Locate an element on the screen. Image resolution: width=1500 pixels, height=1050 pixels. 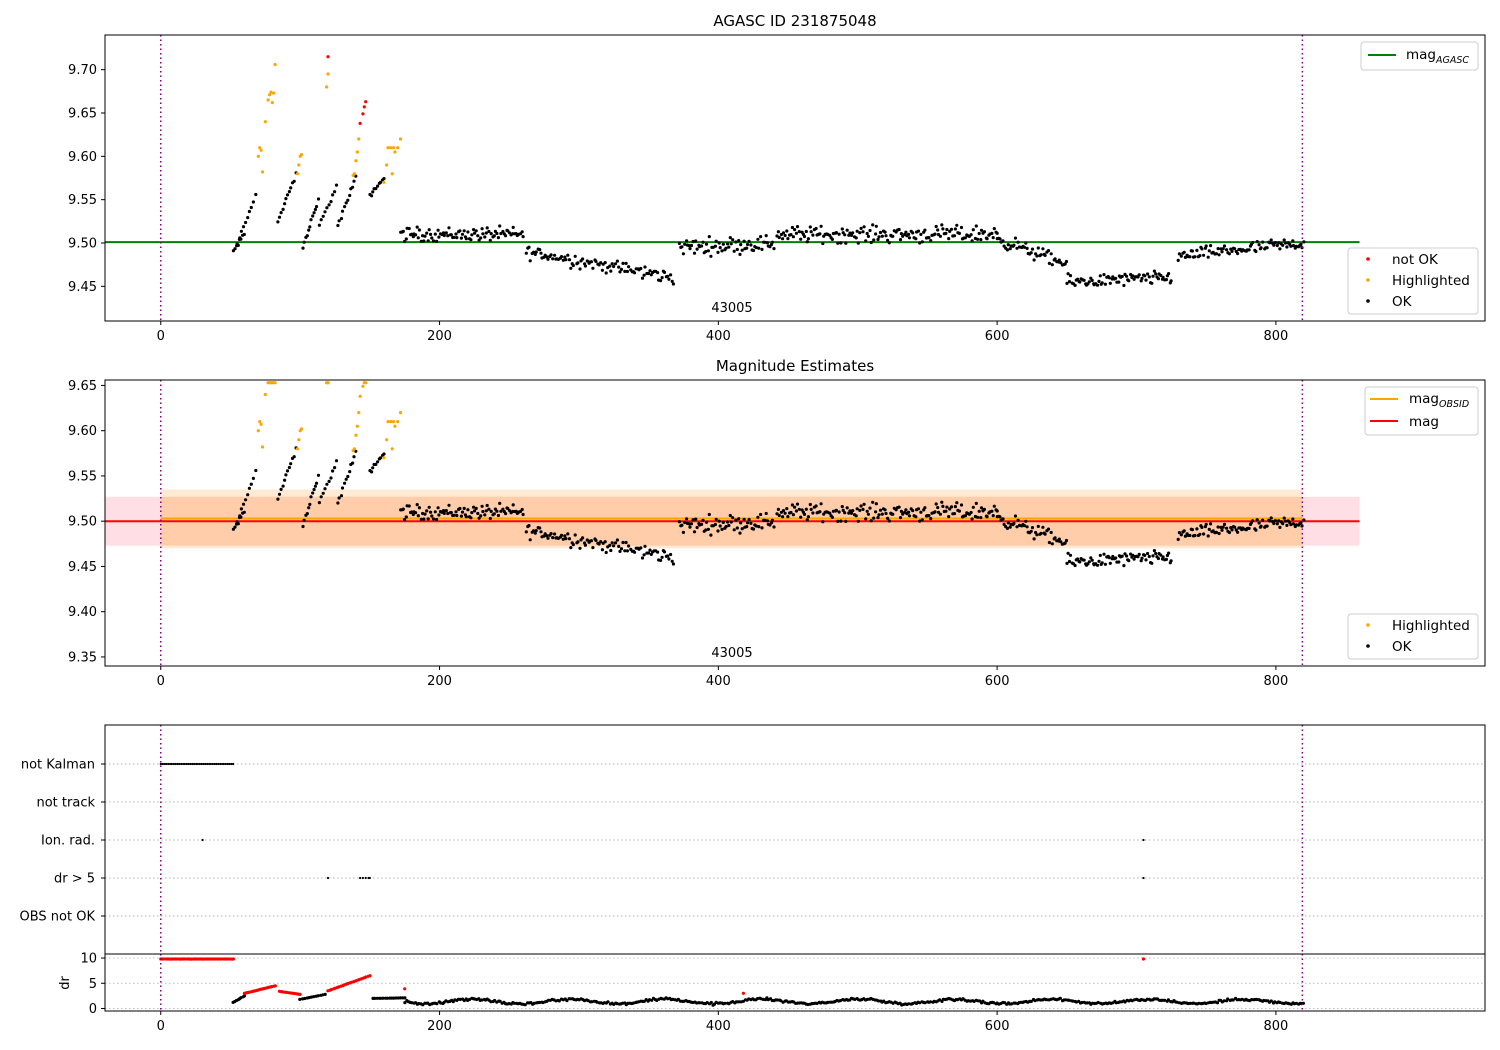
legend-marker-highlighted is located at coordinates (1368, 280).